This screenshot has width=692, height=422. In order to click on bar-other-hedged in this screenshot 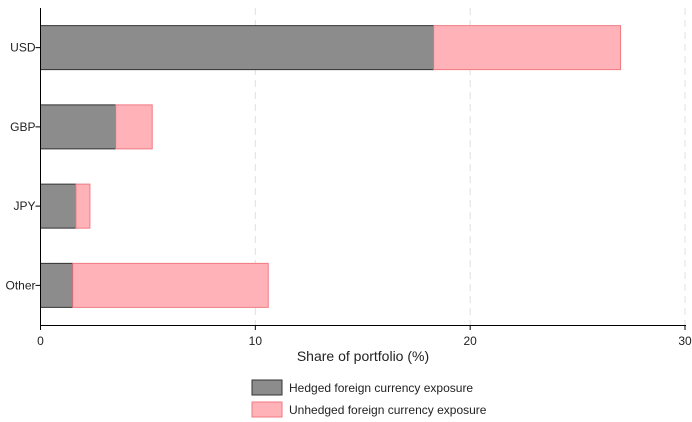, I will do `click(57, 285)`.